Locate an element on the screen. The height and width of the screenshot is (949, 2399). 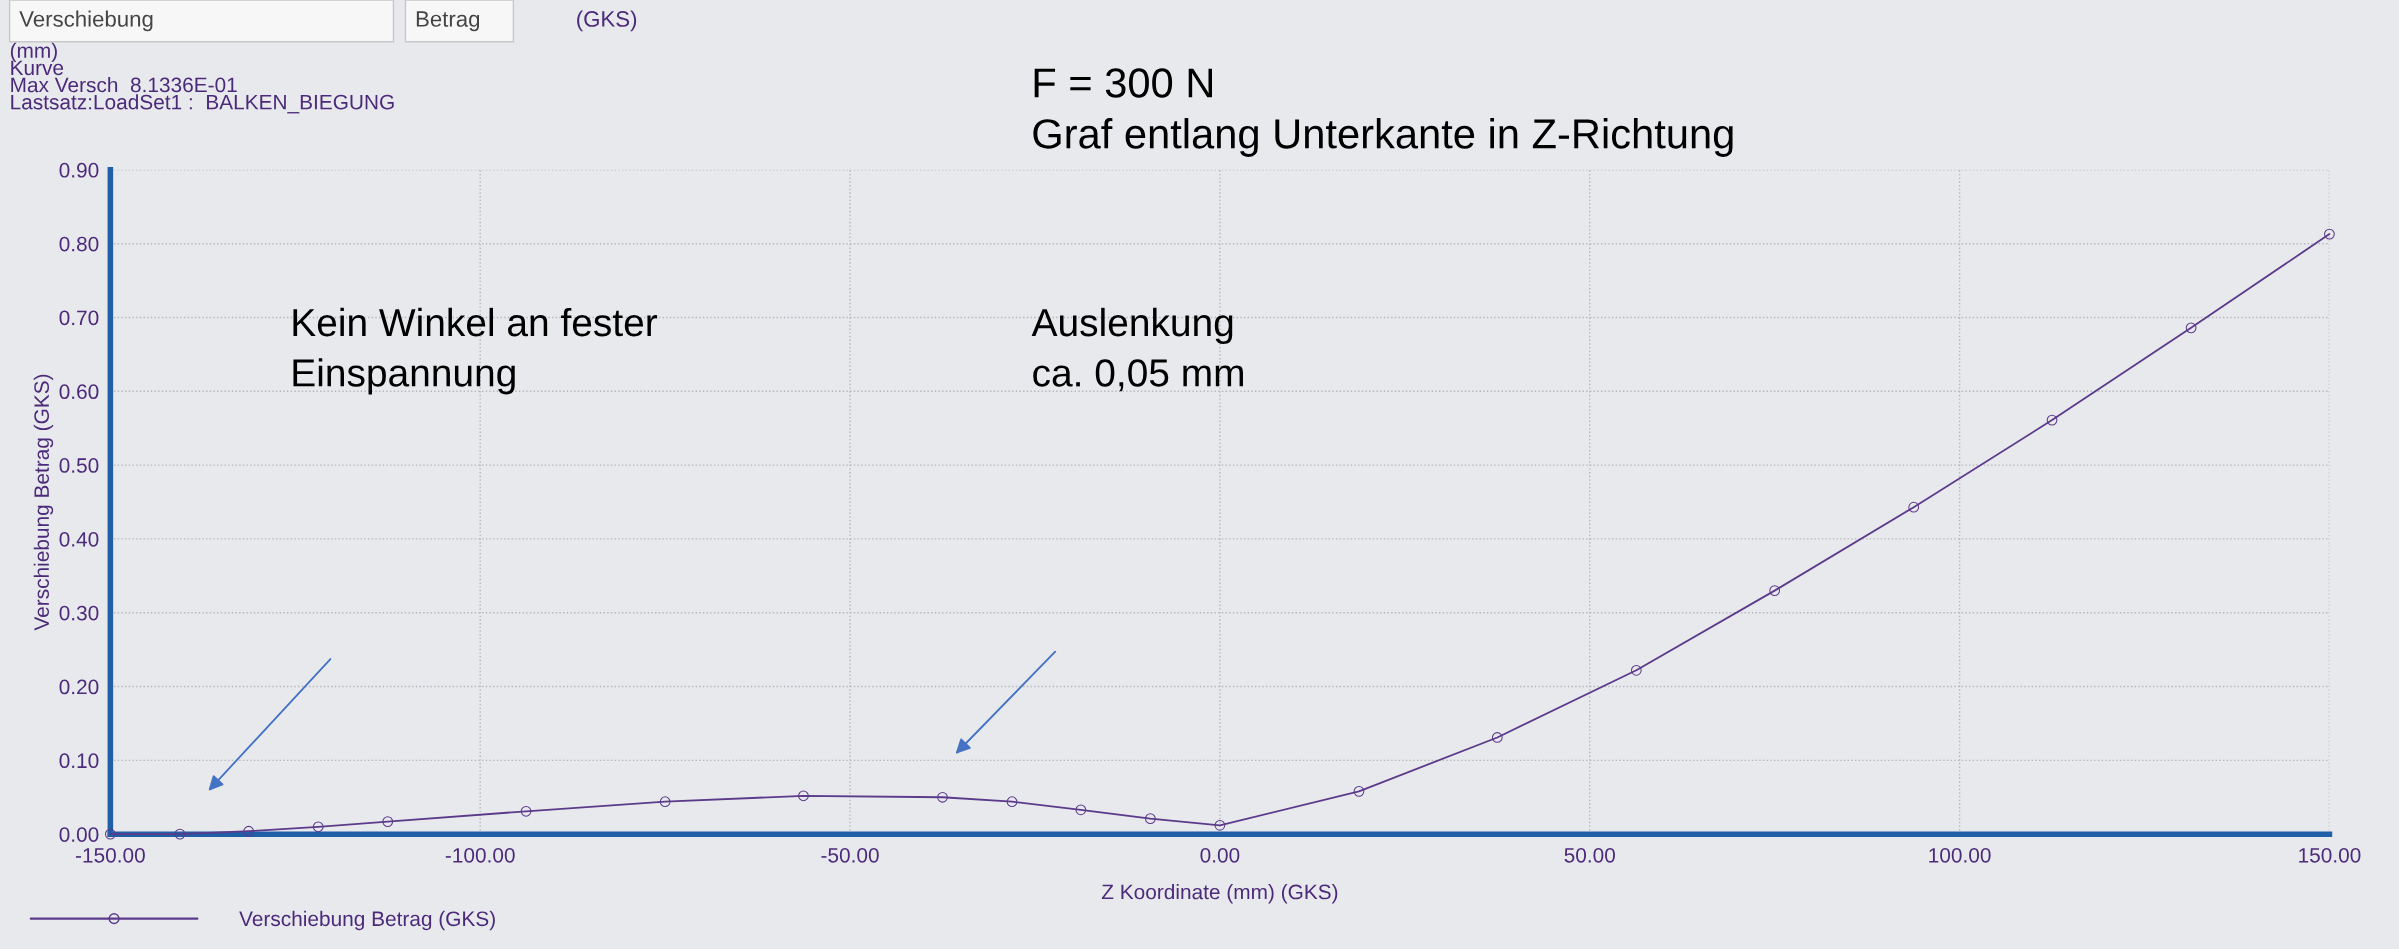
chart-title: F = 300 N Graf entlang Unterkante in Z-Richtung is located at coordinates (1383, 112).